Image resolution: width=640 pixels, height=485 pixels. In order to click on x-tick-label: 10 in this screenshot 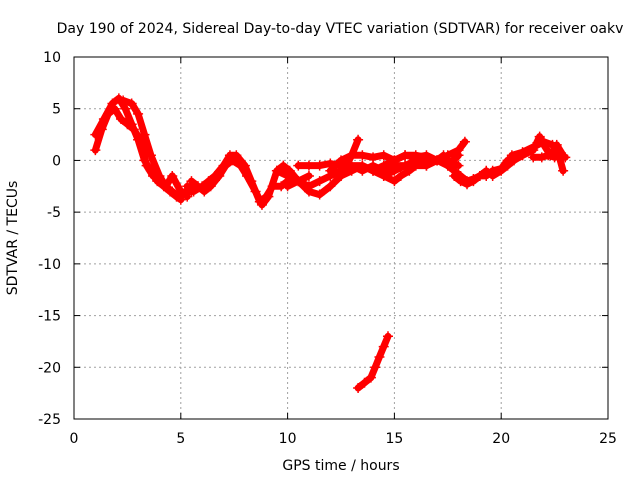, I will do `click(288, 439)`.